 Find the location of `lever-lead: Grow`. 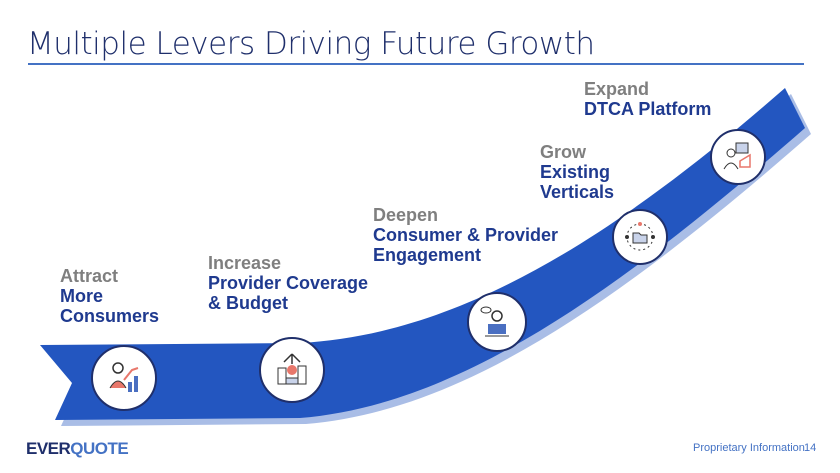

lever-lead: Grow is located at coordinates (563, 152).